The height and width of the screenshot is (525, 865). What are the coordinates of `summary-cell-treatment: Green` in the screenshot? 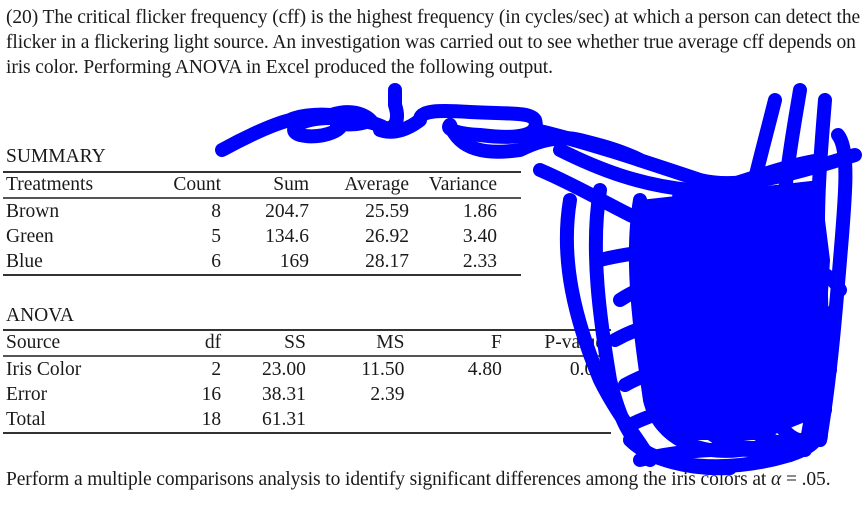 It's located at (30, 236).